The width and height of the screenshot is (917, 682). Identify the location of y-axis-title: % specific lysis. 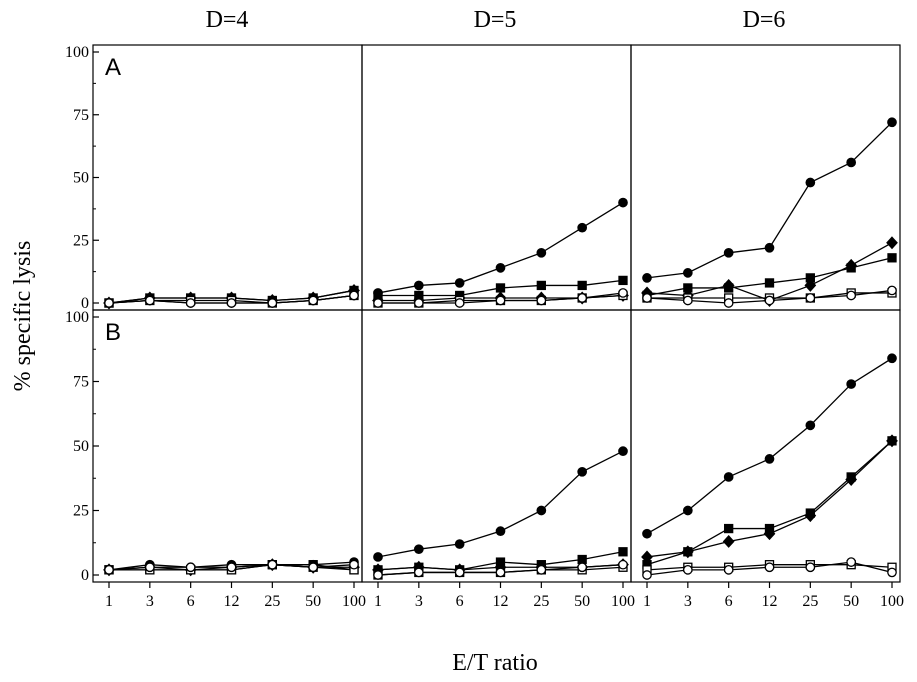
(23, 316).